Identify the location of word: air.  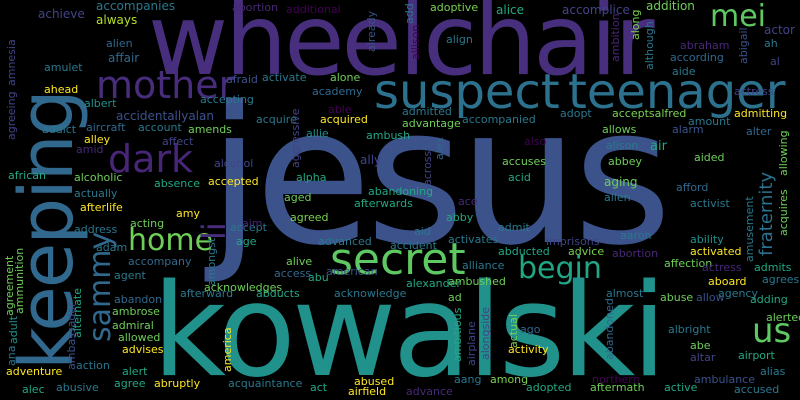
(658, 146).